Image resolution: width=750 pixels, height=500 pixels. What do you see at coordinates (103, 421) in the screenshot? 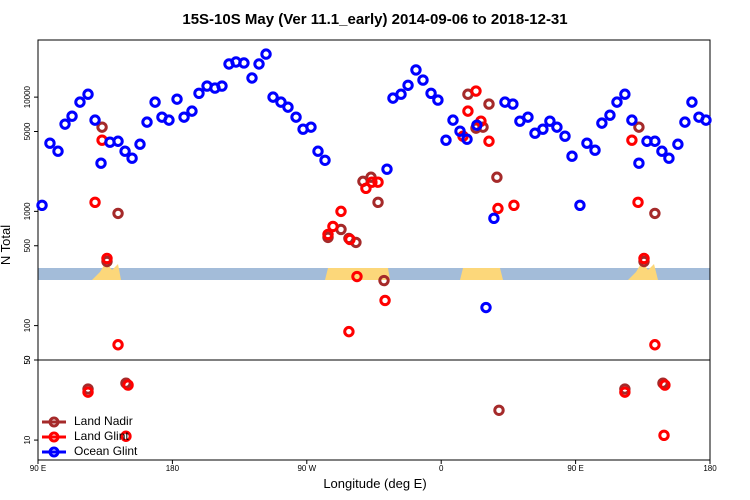
I see `legend-label: Land Nadir` at bounding box center [103, 421].